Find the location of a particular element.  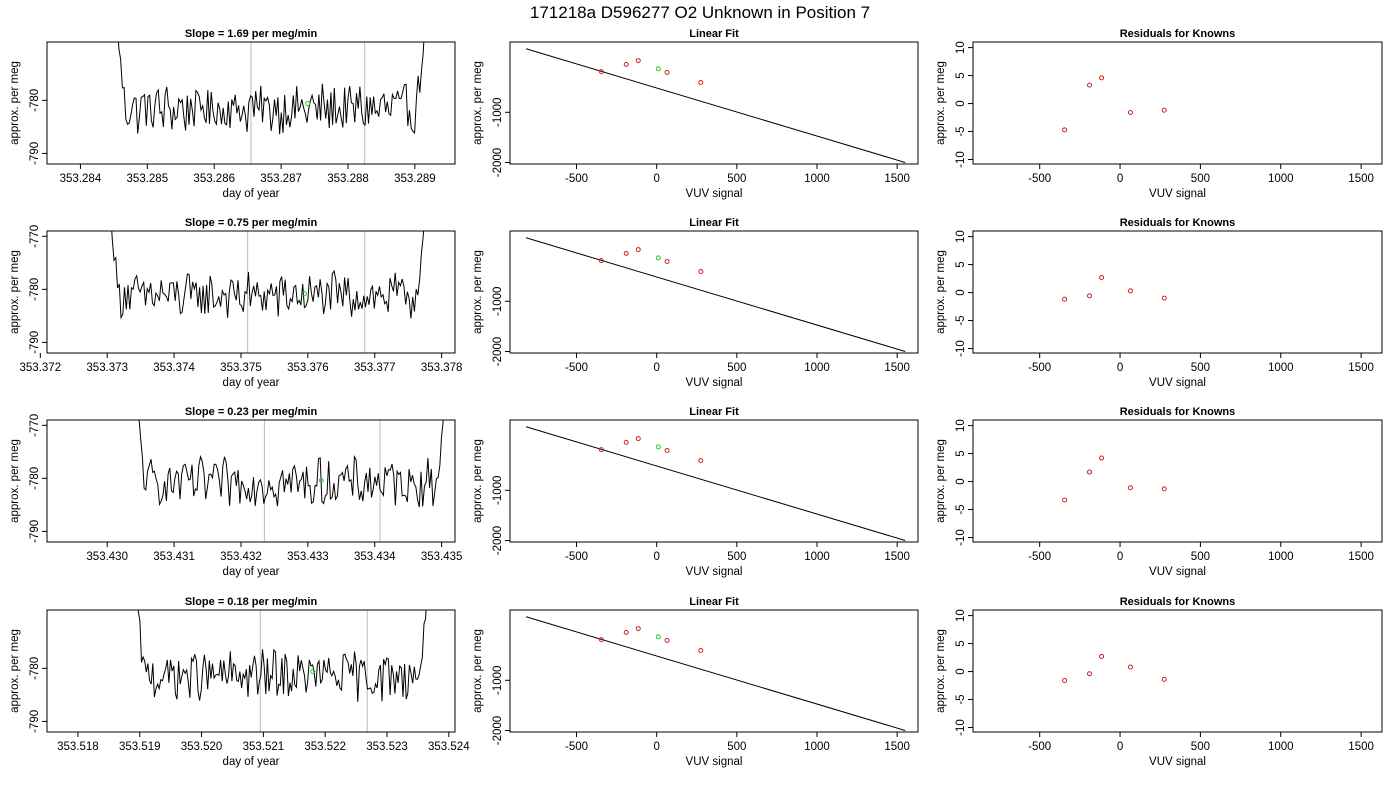

x-tick-label: 353.375 is located at coordinates (241, 368).